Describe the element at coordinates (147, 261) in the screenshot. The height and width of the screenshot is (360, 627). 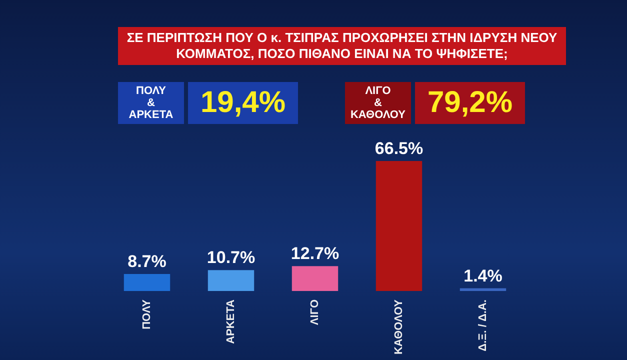
I see `data-label: 8.7%` at that location.